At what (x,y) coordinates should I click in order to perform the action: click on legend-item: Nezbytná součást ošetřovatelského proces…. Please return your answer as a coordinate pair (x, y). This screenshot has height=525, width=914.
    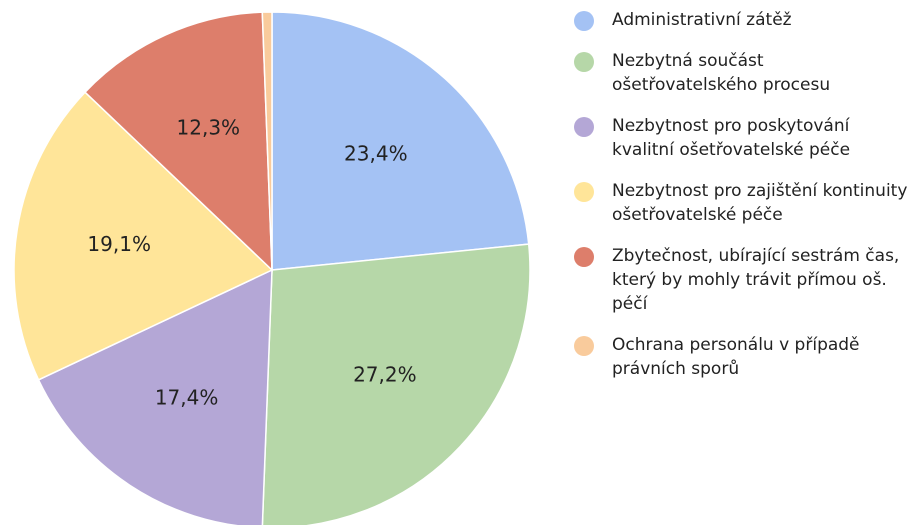
    Looking at the image, I should click on (744, 73).